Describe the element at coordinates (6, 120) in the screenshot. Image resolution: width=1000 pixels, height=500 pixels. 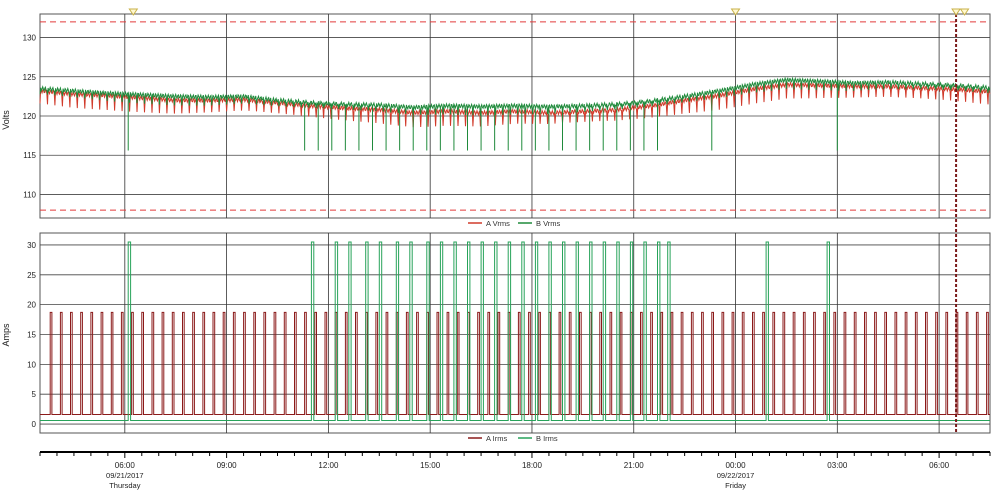
I see `volts-y-axis-label: Volts` at that location.